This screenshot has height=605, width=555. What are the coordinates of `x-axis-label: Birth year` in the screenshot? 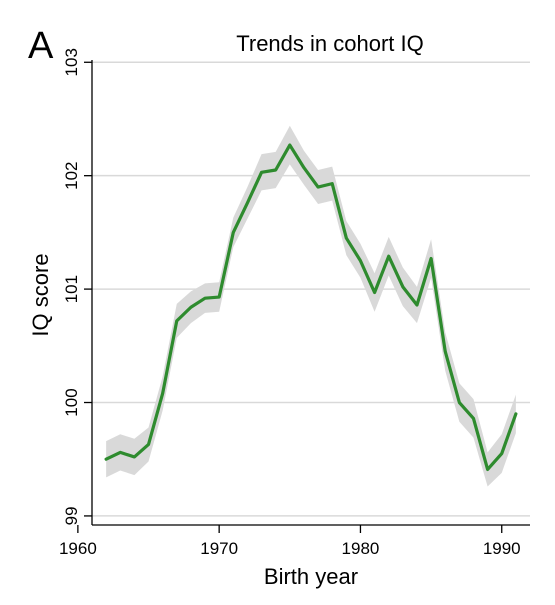 It's located at (311, 576).